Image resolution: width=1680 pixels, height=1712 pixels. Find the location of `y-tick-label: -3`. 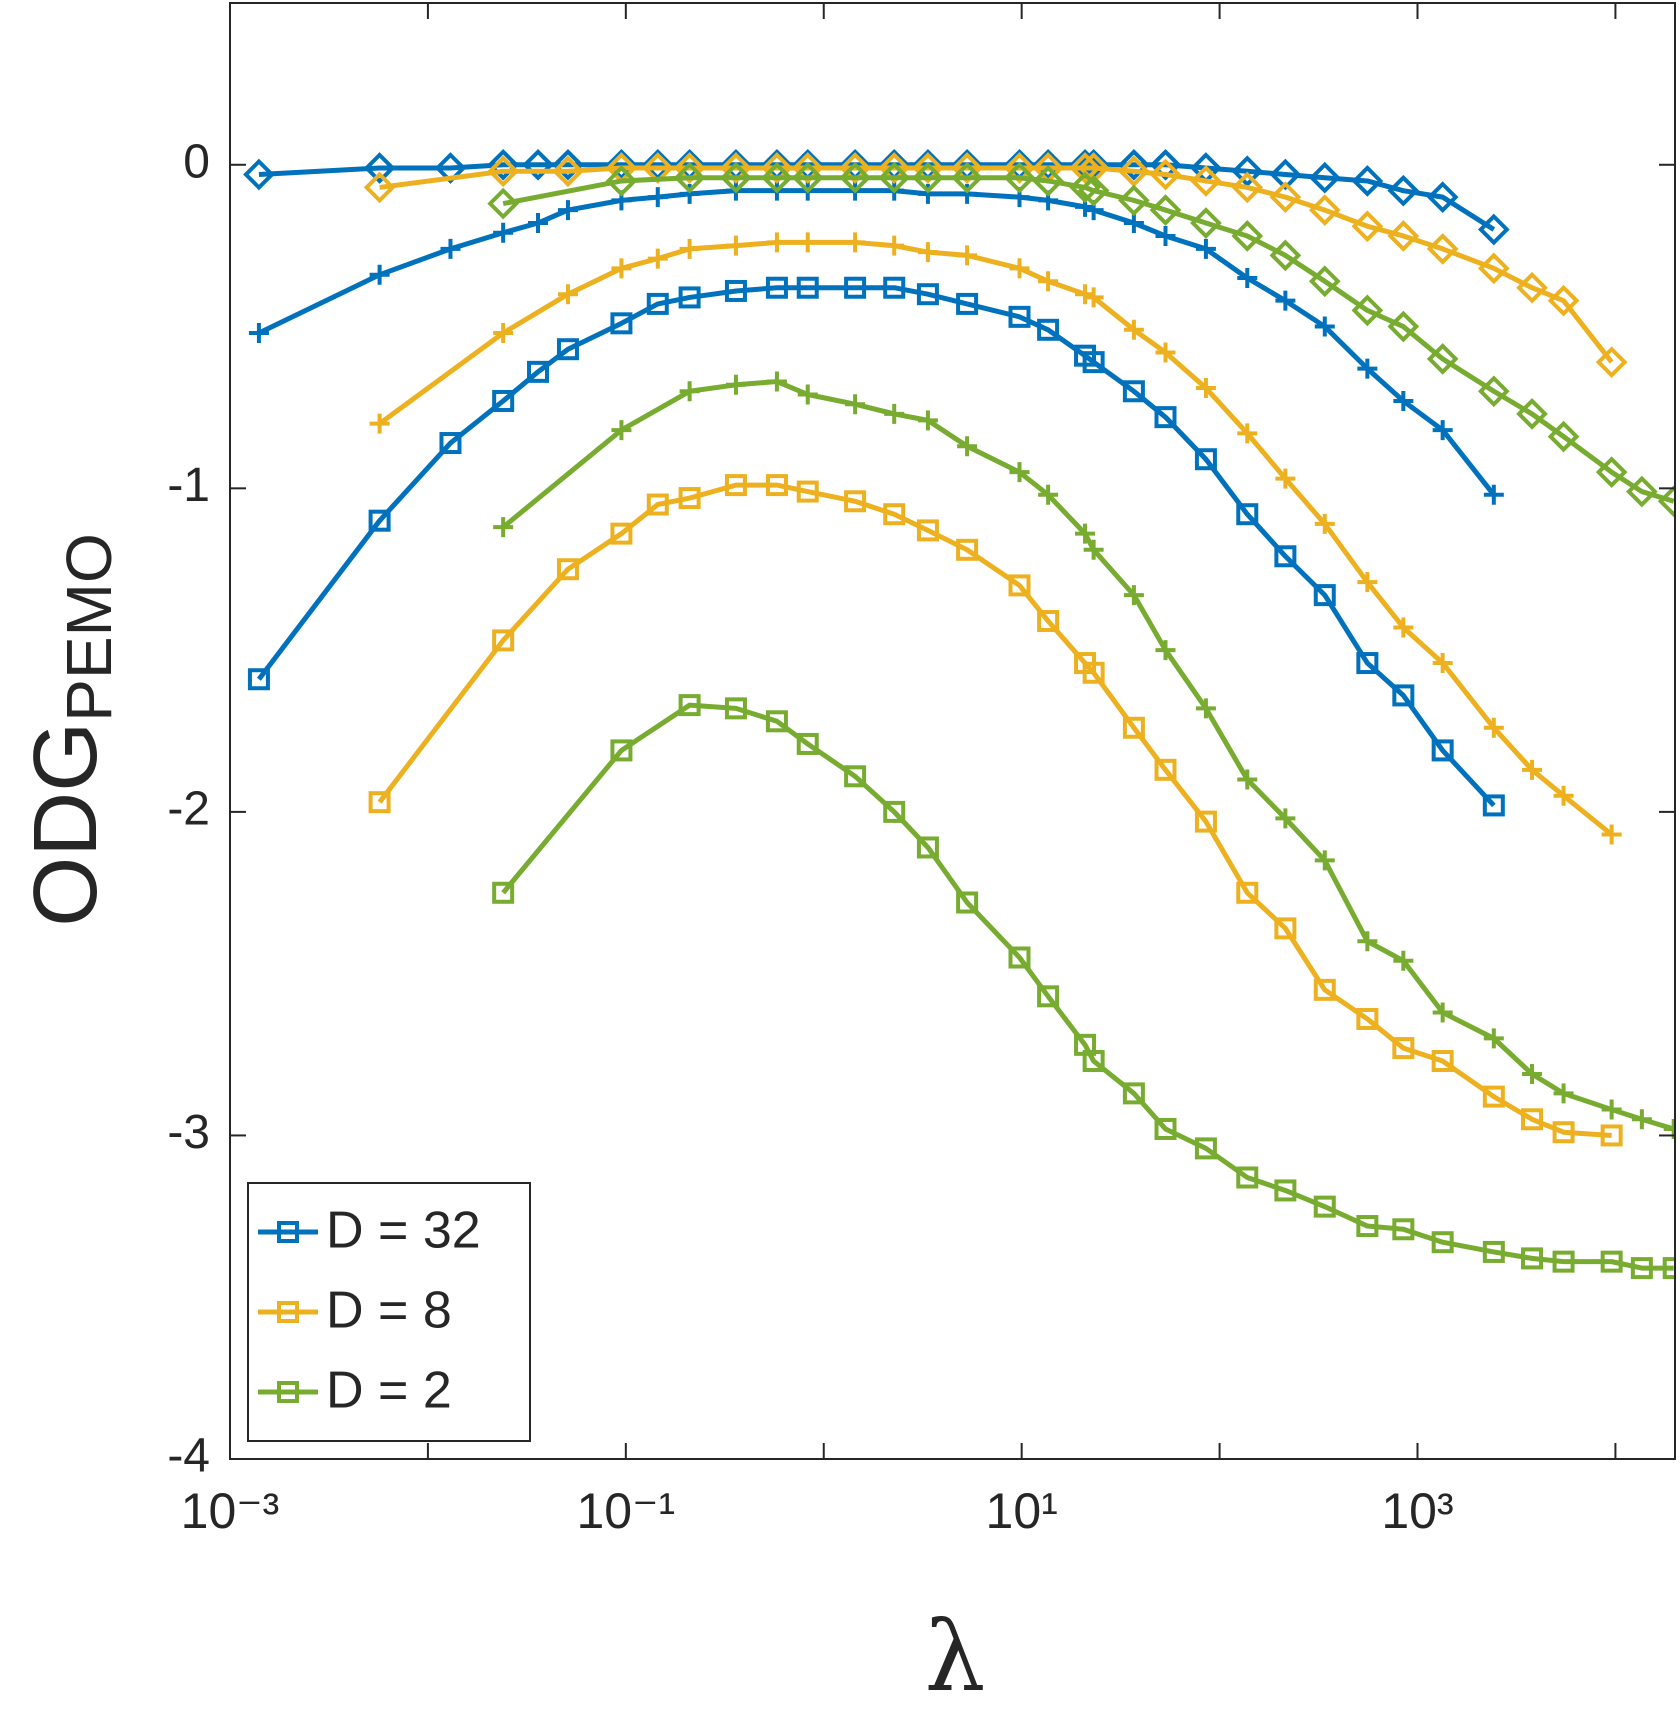

y-tick-label: -3 is located at coordinates (188, 1132).